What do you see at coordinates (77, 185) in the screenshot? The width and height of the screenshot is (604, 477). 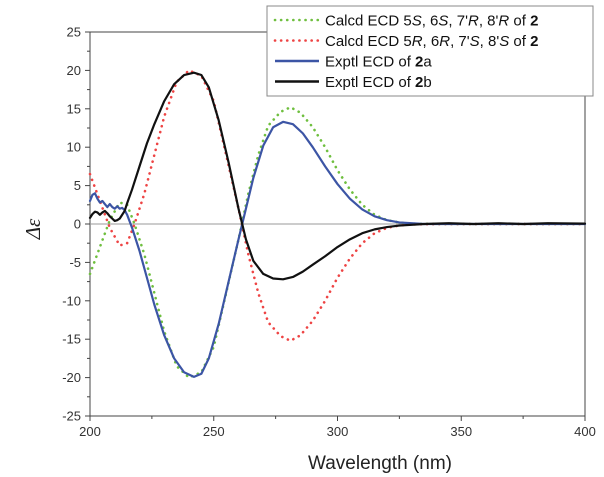 I see `y-tick-label: 5` at bounding box center [77, 185].